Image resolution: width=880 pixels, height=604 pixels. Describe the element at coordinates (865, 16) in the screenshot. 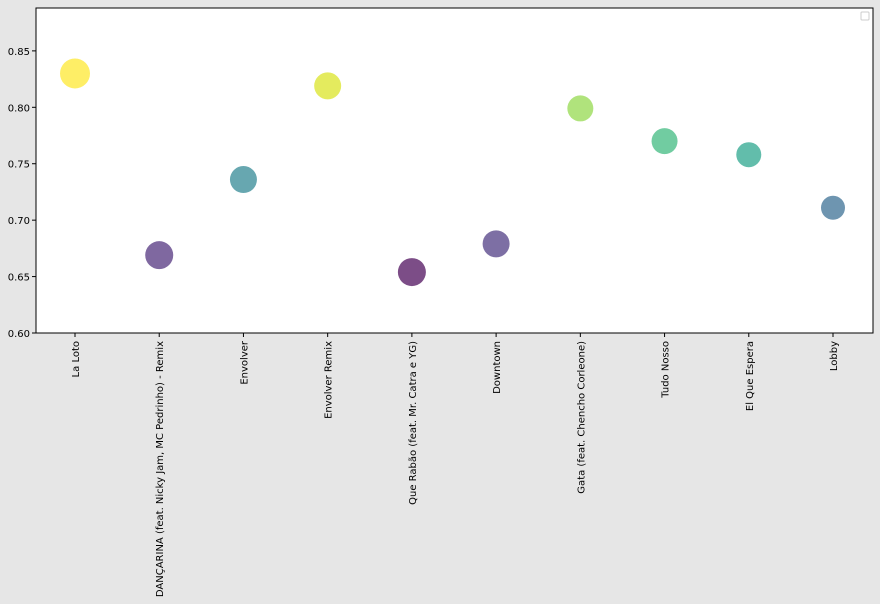

I see `legend-box` at that location.